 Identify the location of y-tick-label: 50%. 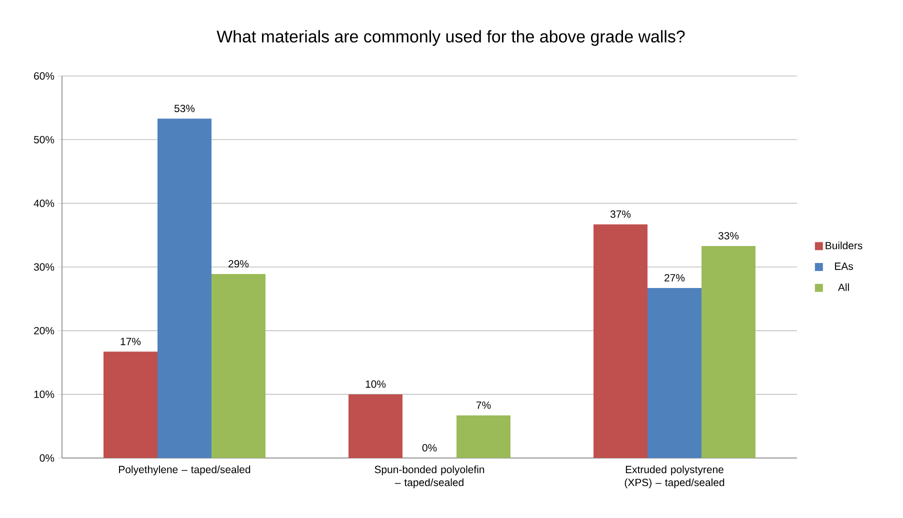
(44, 140).